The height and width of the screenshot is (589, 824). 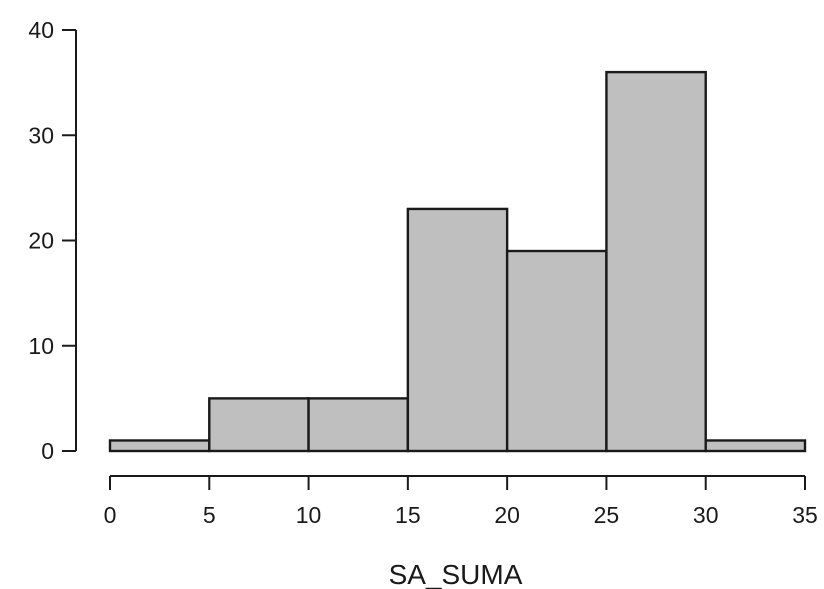 I want to click on x-axis: 0 5 10 15 20 25 30 35, so click(x=461, y=501).